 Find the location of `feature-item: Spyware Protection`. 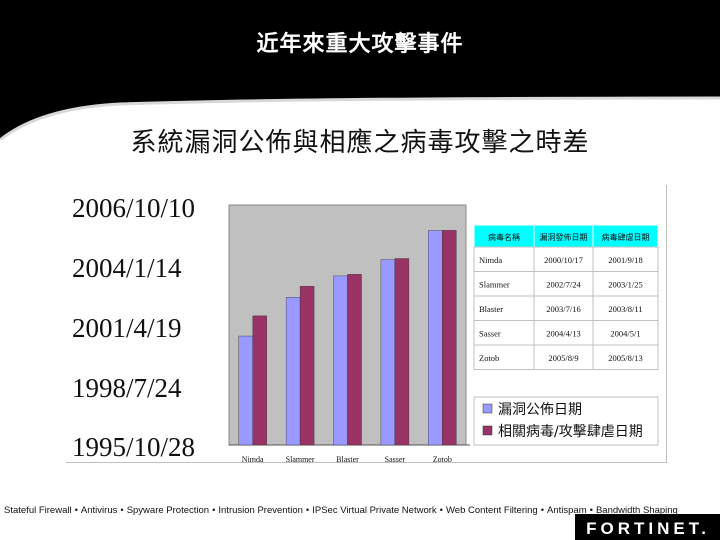

feature-item: Spyware Protection is located at coordinates (168, 510).